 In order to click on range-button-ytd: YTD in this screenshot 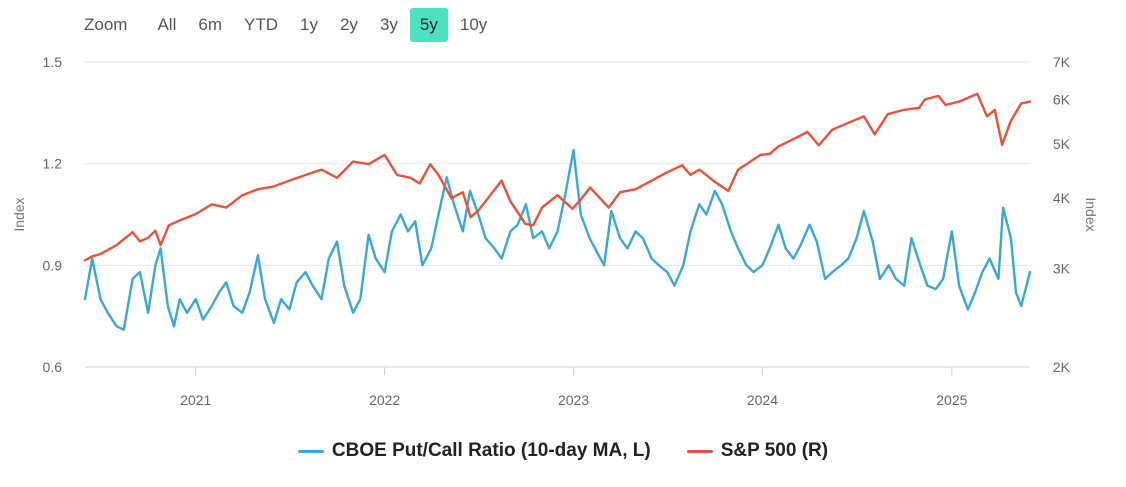, I will do `click(261, 24)`.